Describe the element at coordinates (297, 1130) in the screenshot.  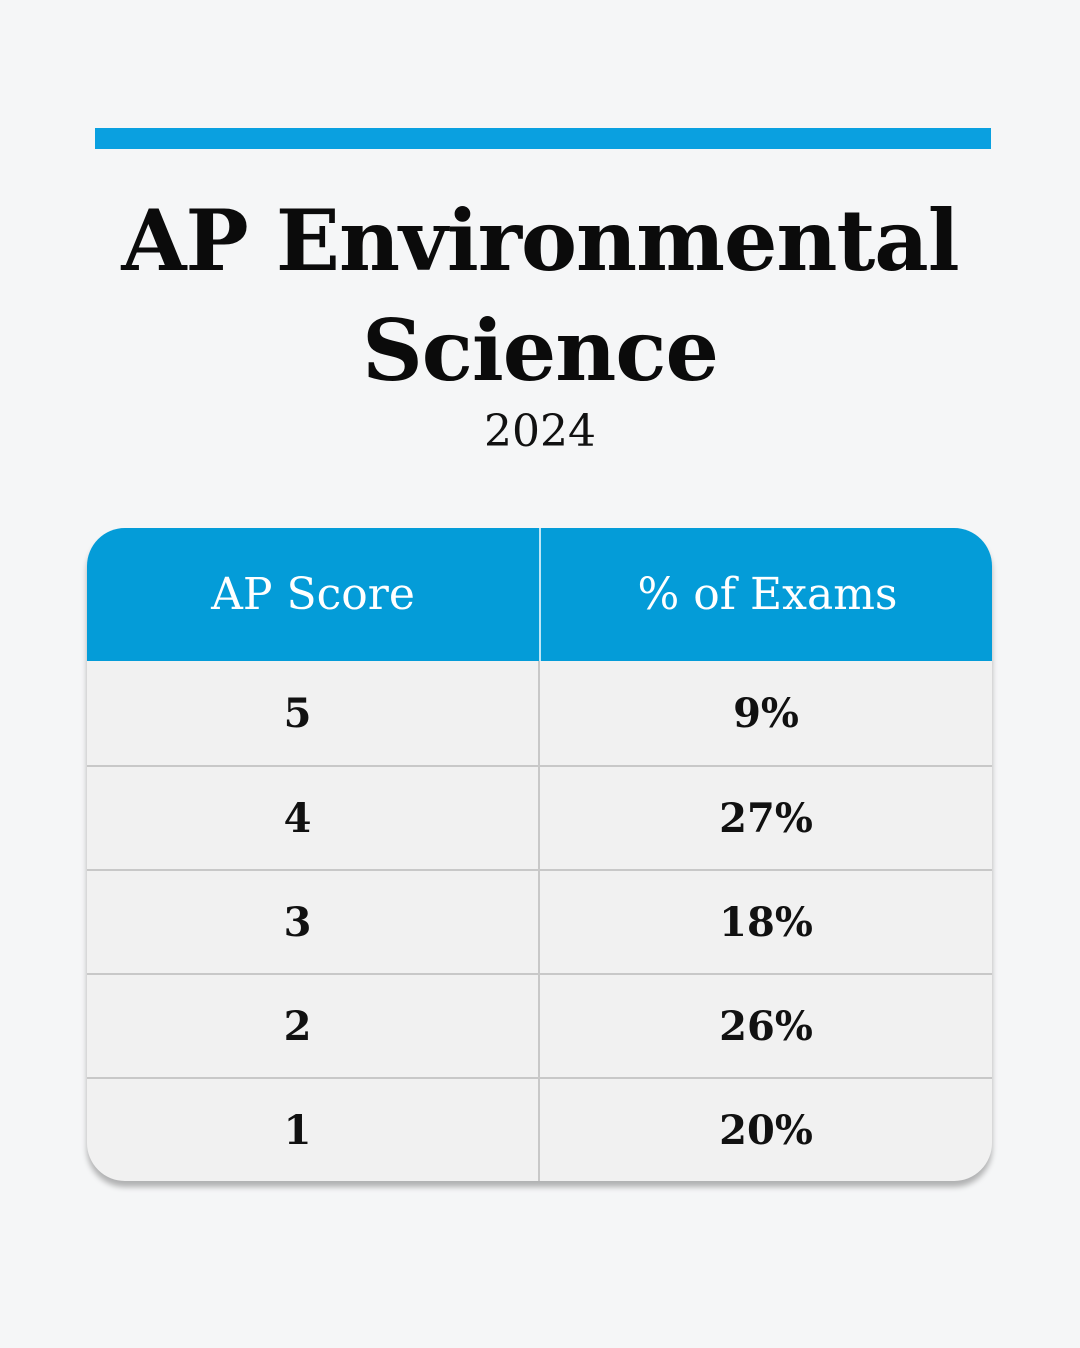
I see `score-cell: 1` at that location.